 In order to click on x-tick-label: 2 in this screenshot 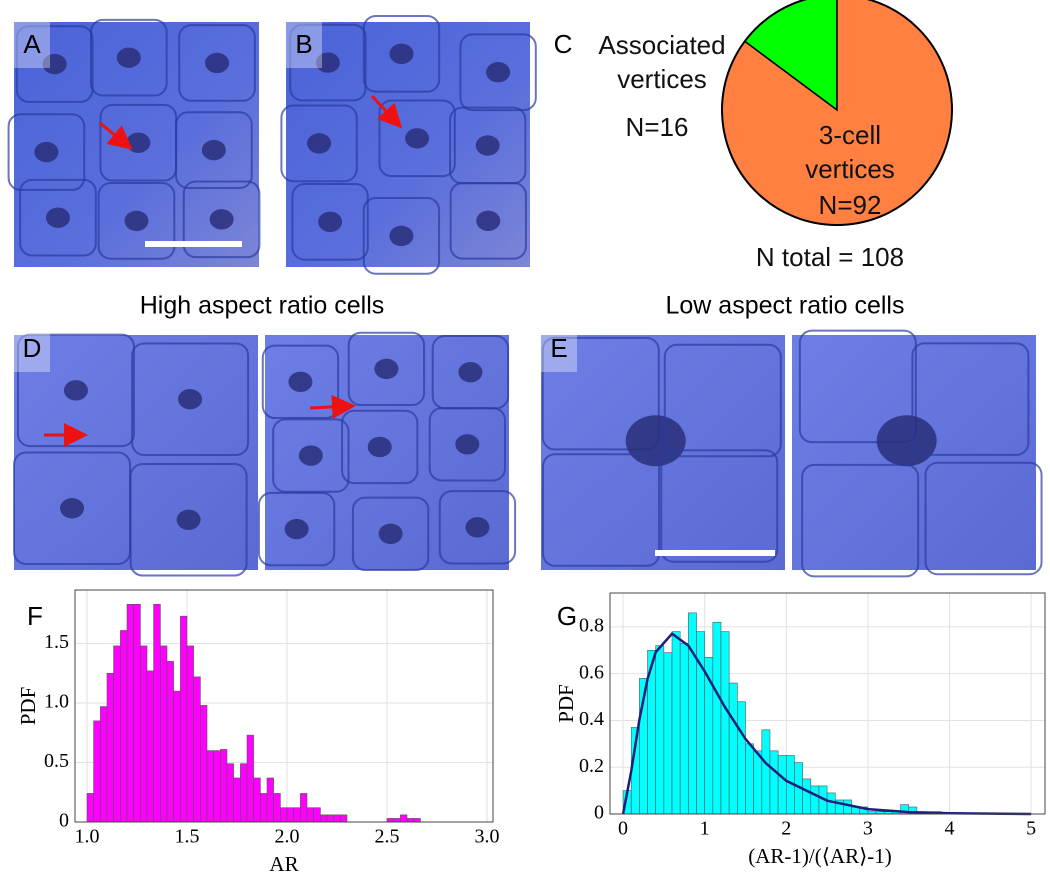, I will do `click(786, 829)`.